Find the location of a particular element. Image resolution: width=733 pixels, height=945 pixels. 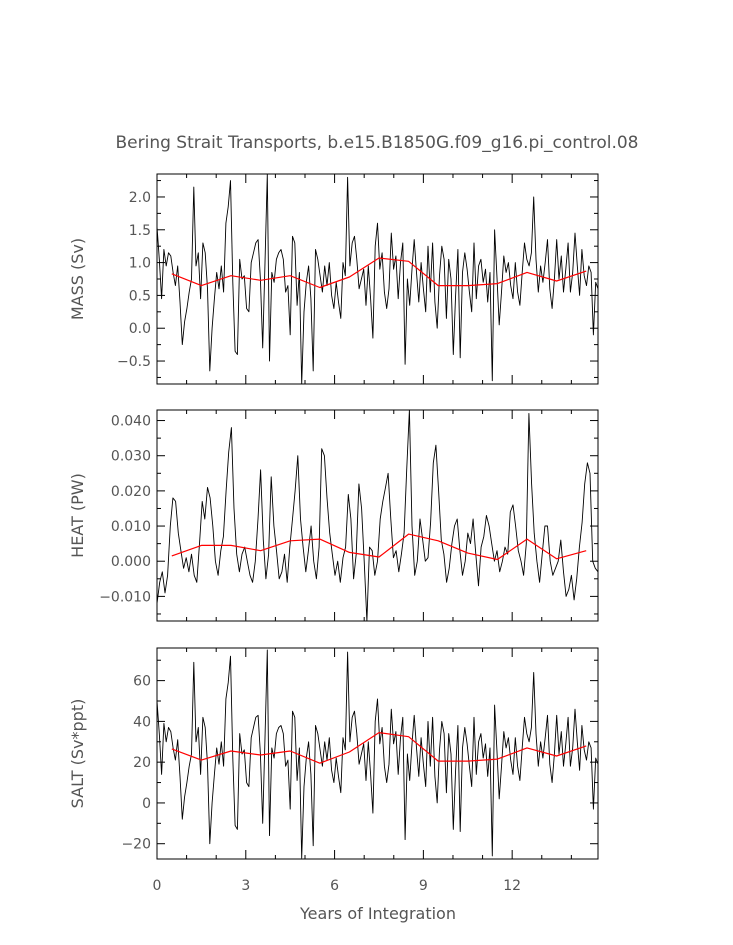

y-tick-label: 0 is located at coordinates (146, 804).